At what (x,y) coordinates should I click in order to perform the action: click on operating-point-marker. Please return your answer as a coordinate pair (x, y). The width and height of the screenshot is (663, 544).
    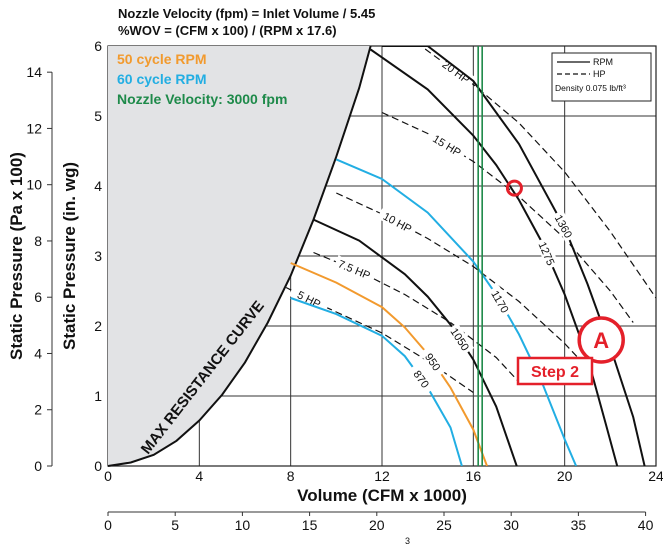
    Looking at the image, I should click on (514, 188).